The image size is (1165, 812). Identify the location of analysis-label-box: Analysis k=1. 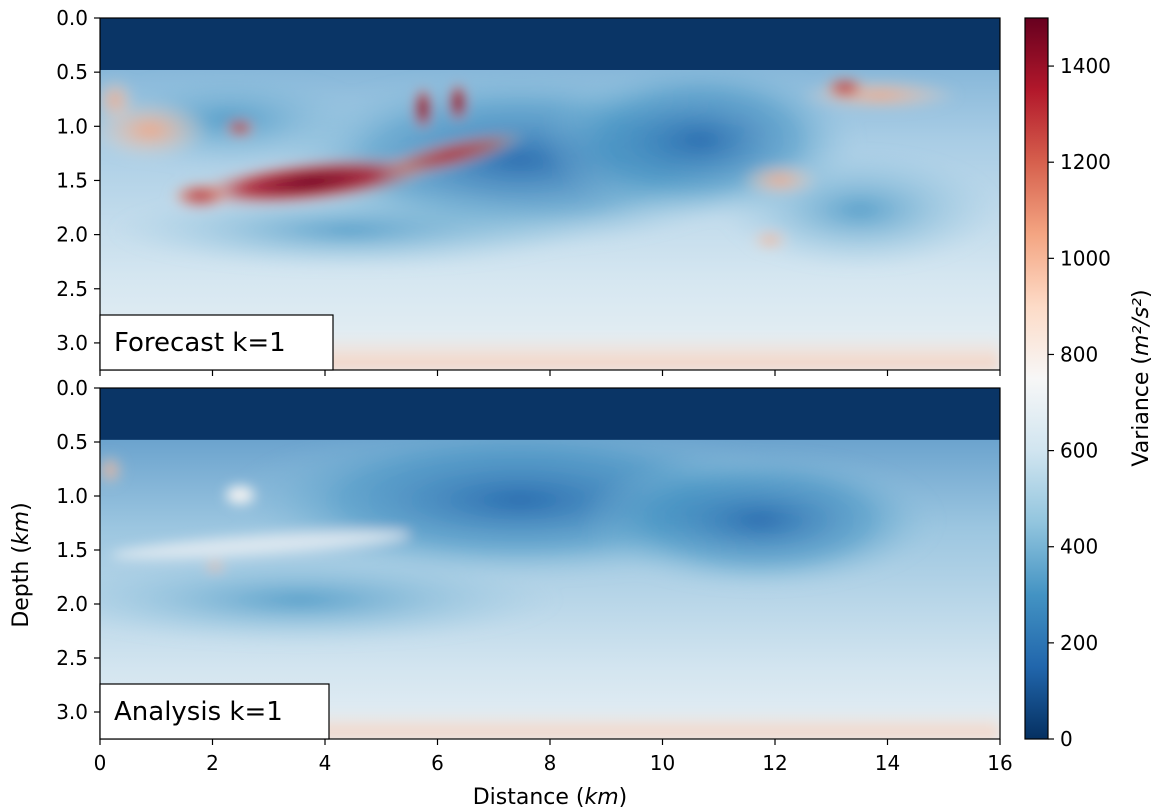
(214, 711).